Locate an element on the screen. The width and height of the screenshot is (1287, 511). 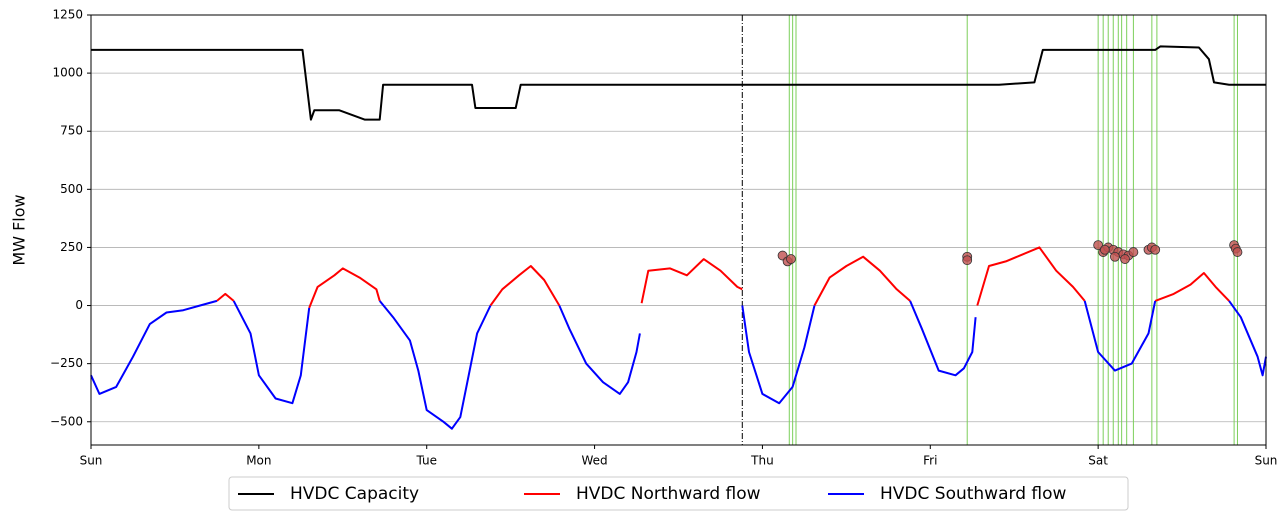
legend-label: HVDC Northward flow is located at coordinates (668, 494).